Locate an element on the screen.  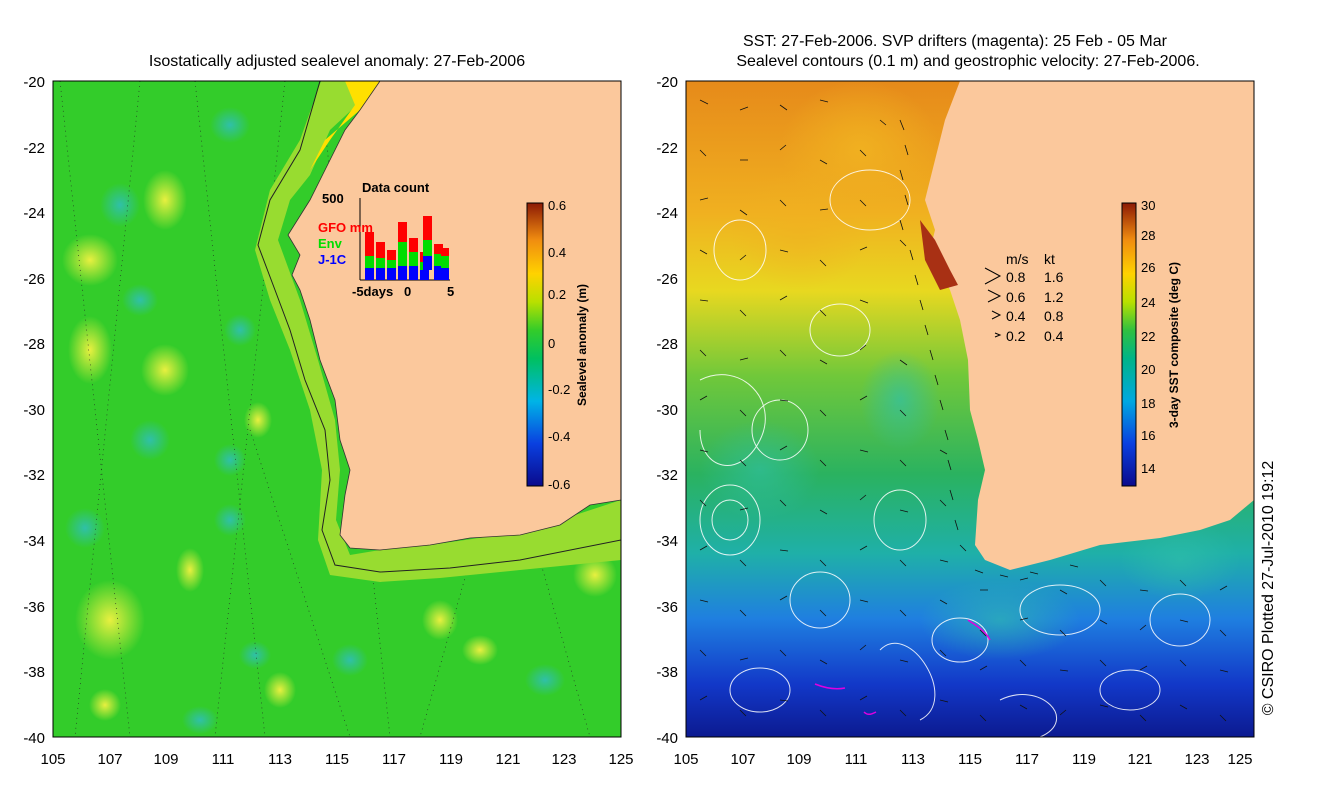
sst-cbar-tick: 18 is located at coordinates (1148, 403).